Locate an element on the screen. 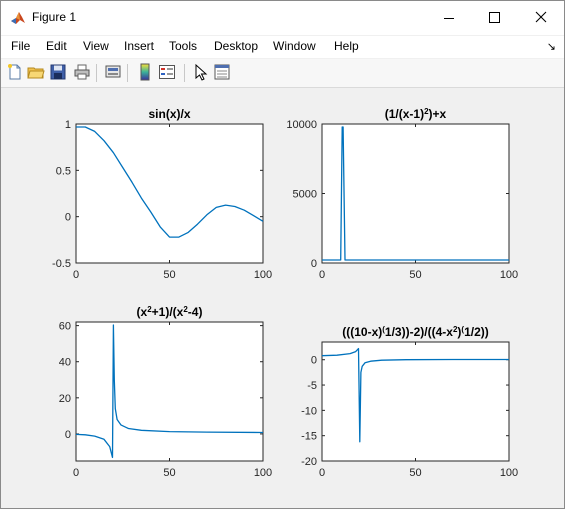 The height and width of the screenshot is (509, 565). minimize-icon is located at coordinates (449, 18).